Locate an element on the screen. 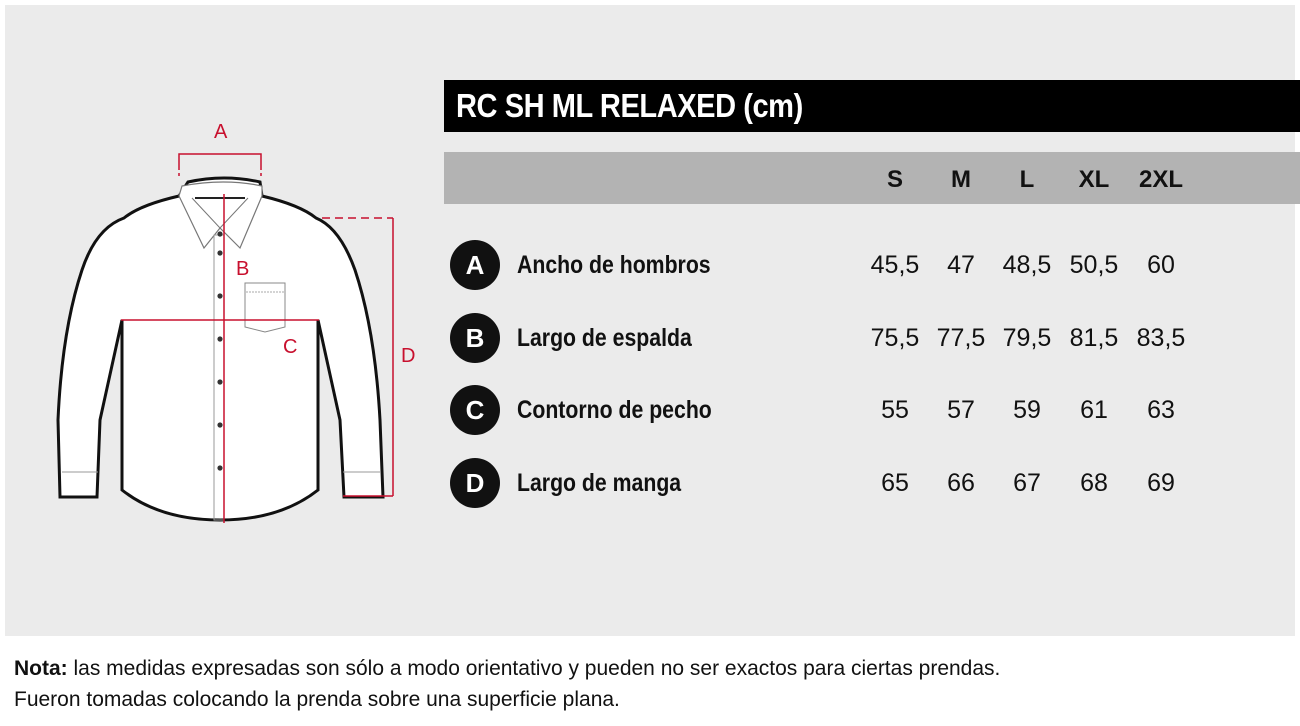 The width and height of the screenshot is (1300, 726). value: 47 is located at coordinates (961, 265).